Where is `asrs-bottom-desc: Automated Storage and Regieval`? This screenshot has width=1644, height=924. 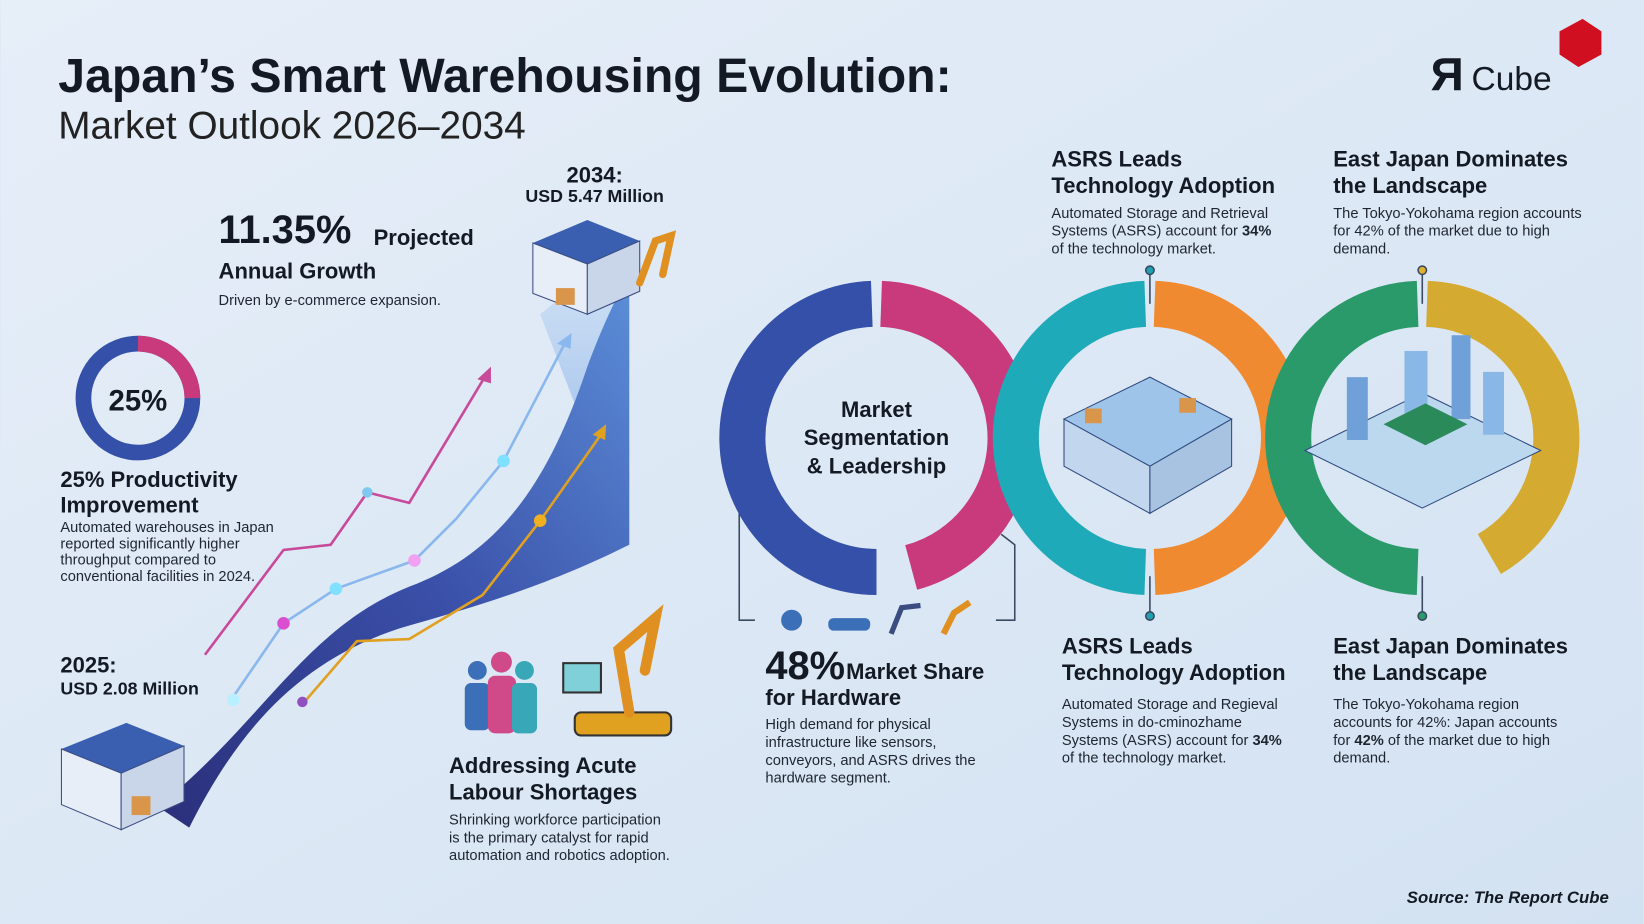 asrs-bottom-desc: Automated Storage and Regieval is located at coordinates (1170, 705).